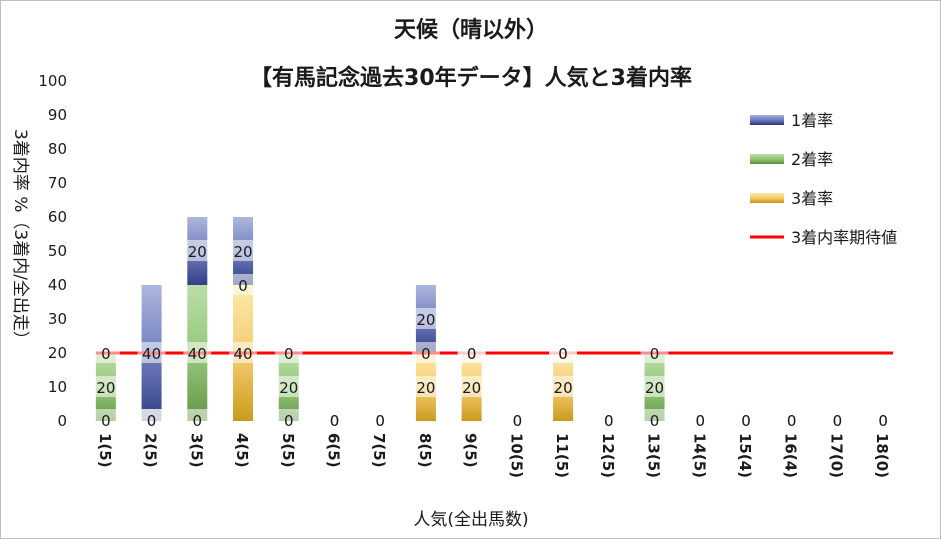  I want to click on x-category-label: 12(5), so click(608, 455).